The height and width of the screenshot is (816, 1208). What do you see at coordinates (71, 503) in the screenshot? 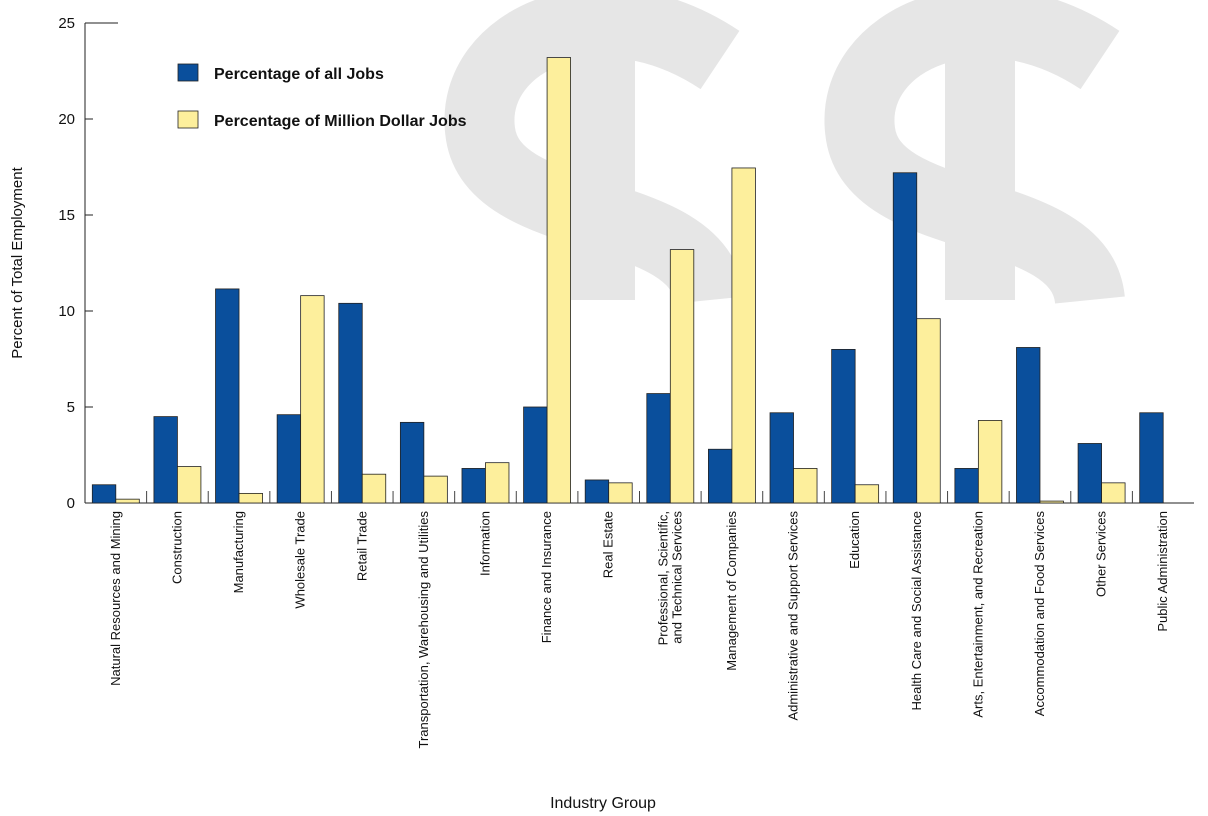
I see `y-tick-label: 0` at bounding box center [71, 503].